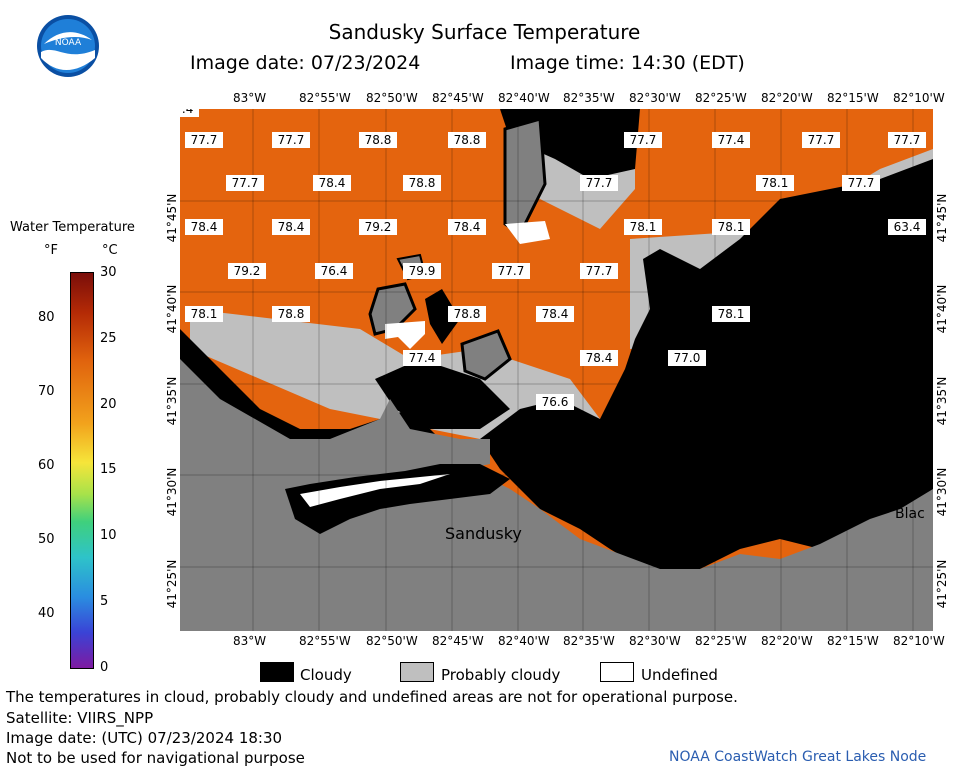 This screenshot has width=969, height=773. Describe the element at coordinates (172, 309) in the screenshot. I see `lat-tick-label: 41°40'N` at that location.